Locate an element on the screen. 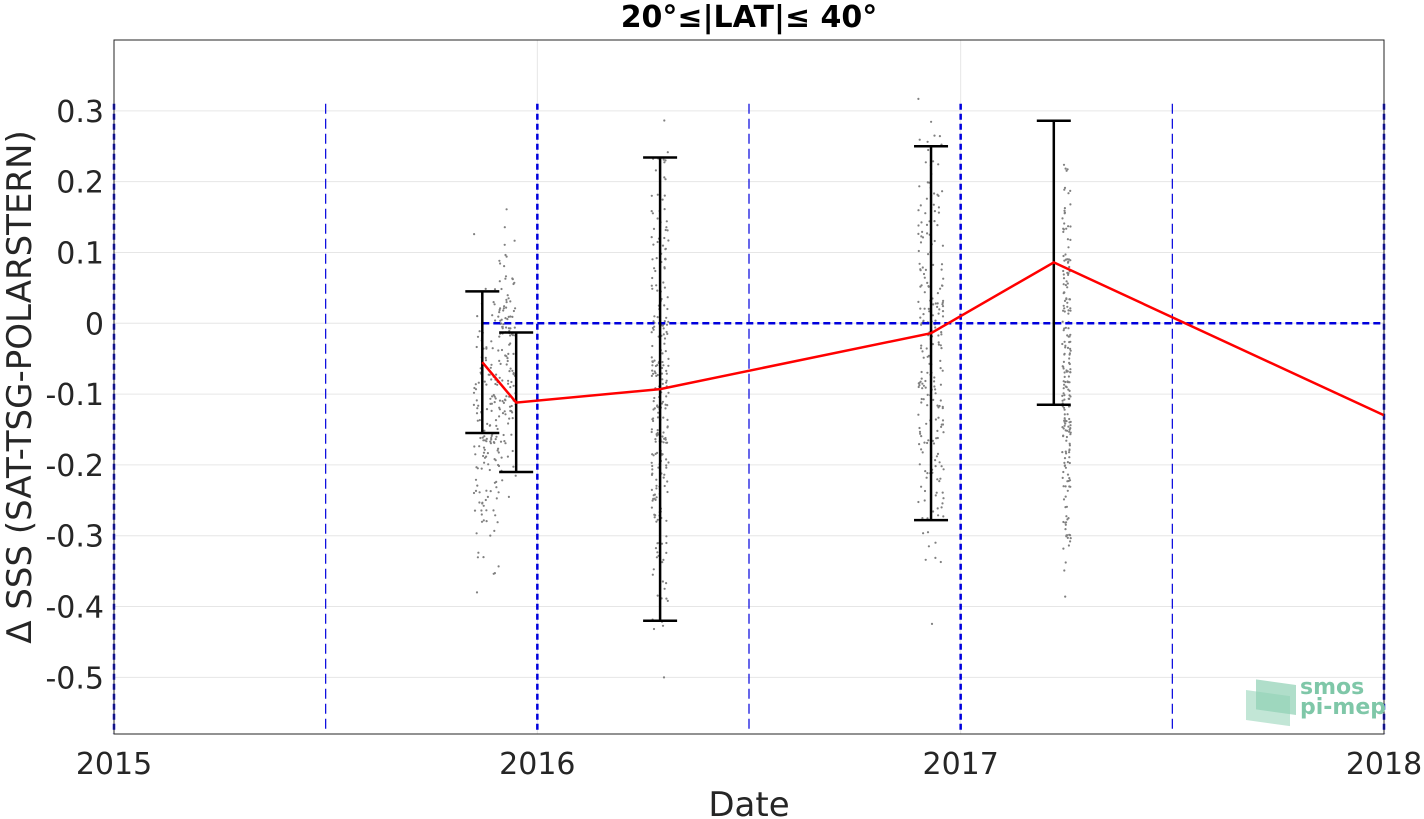 Image resolution: width=1424 pixels, height=819 pixels. x-tick-label: 2016 is located at coordinates (537, 764).